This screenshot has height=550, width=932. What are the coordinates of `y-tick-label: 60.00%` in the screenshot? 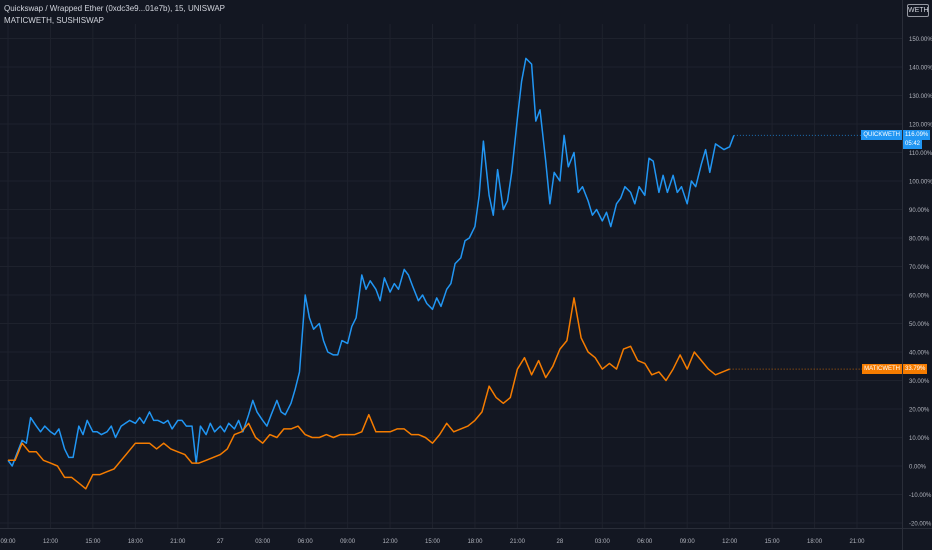 It's located at (919, 297).